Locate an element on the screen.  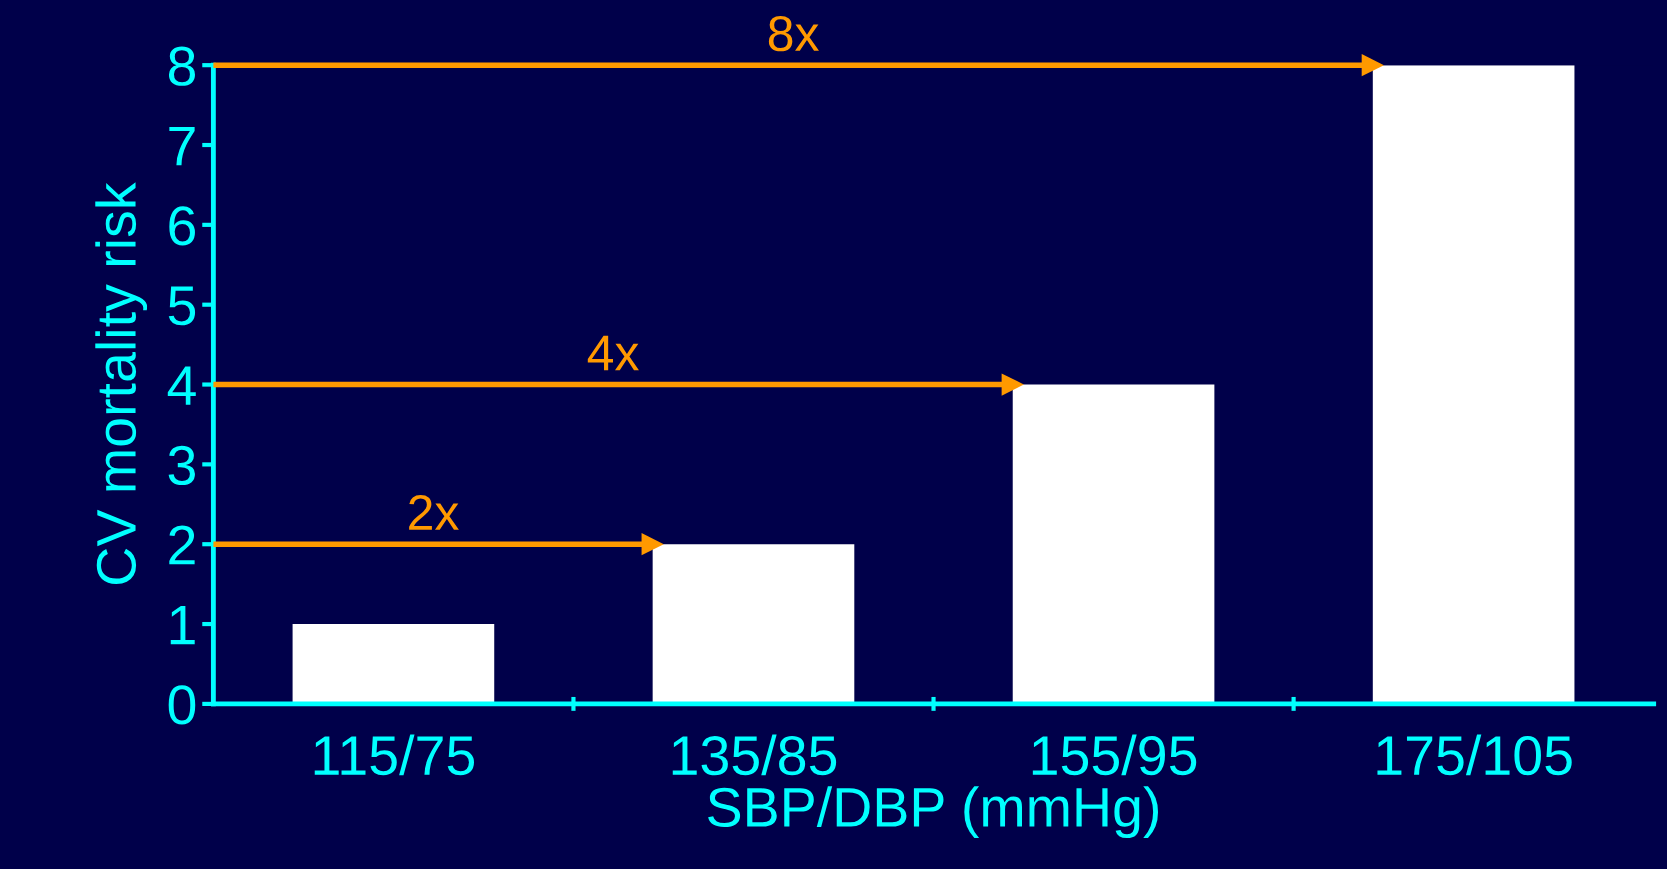
x-tick-label: 175/105 is located at coordinates (1474, 755).